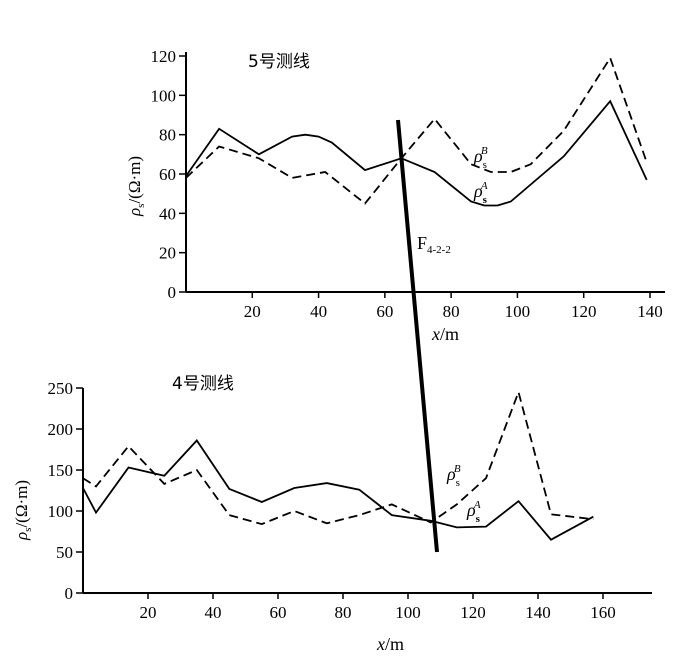 Image resolution: width=684 pixels, height=664 pixels. I want to click on y-axis-label-bottom: ρs/(Ω·m), so click(23, 510).